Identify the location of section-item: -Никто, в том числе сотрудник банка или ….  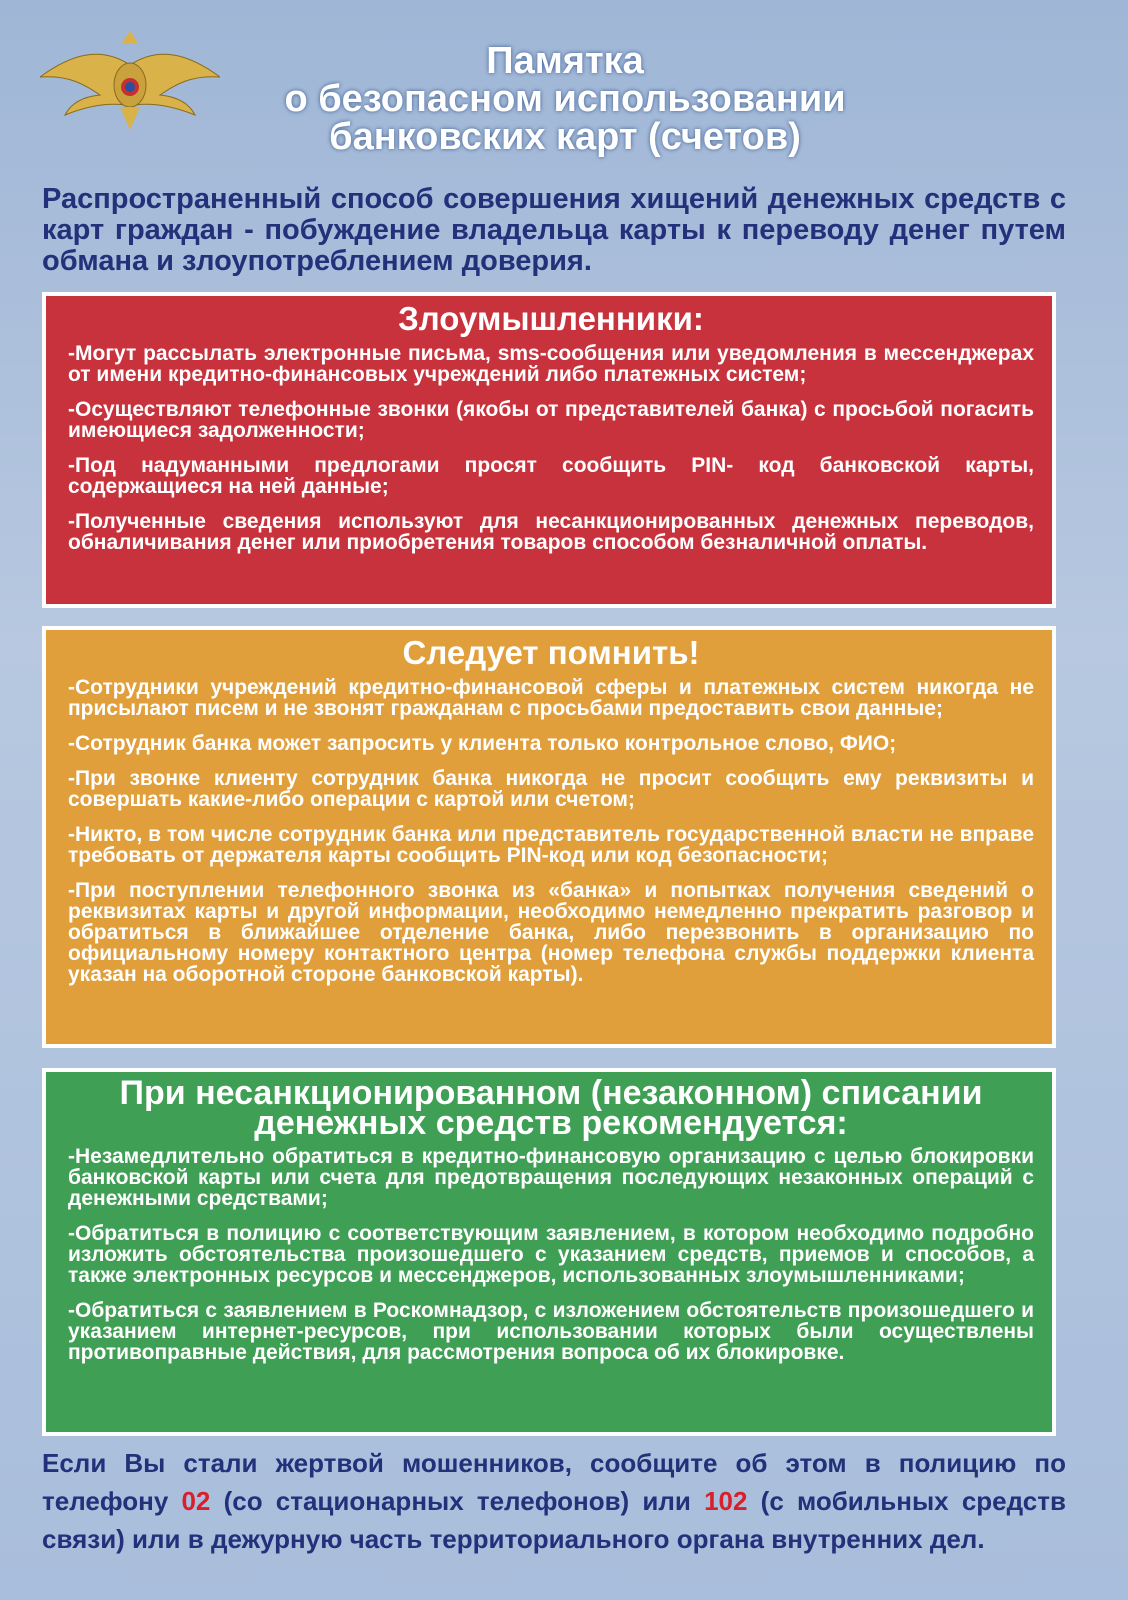
(551, 845).